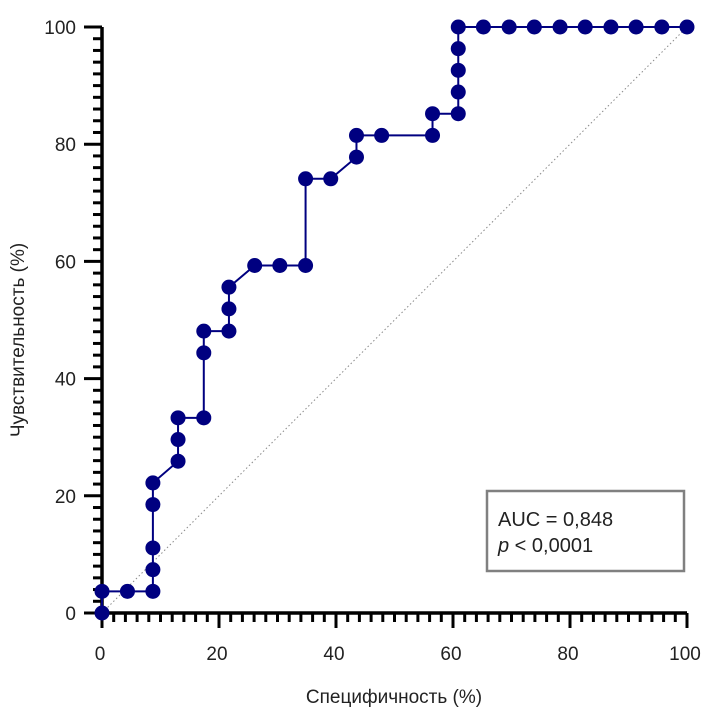  Describe the element at coordinates (65, 262) in the screenshot. I see `y-tick-label: 60` at that location.